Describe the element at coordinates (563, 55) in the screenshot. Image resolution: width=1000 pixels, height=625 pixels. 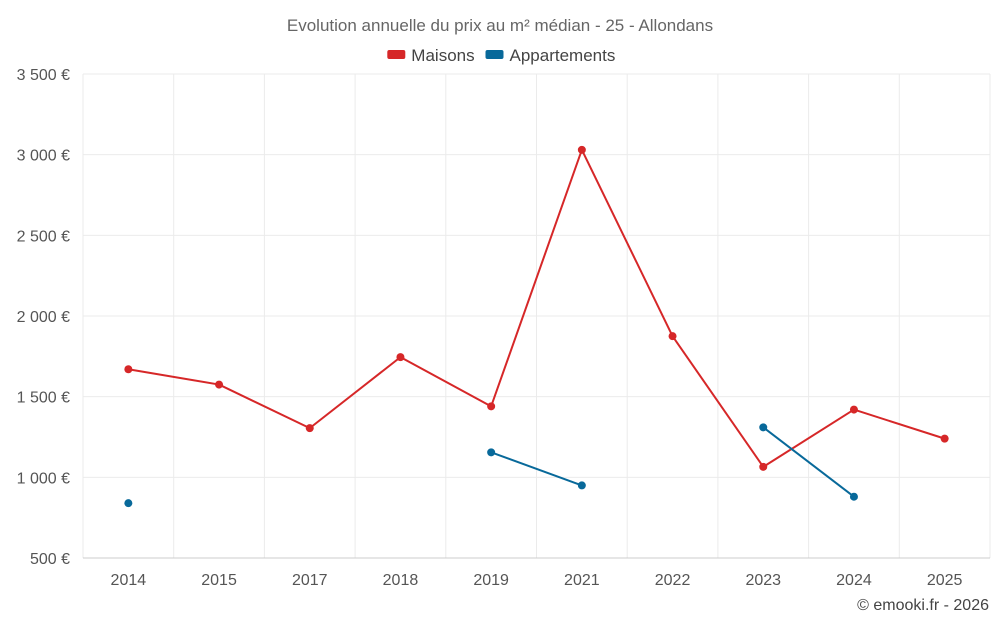
I see `legend-label: Appartements` at that location.